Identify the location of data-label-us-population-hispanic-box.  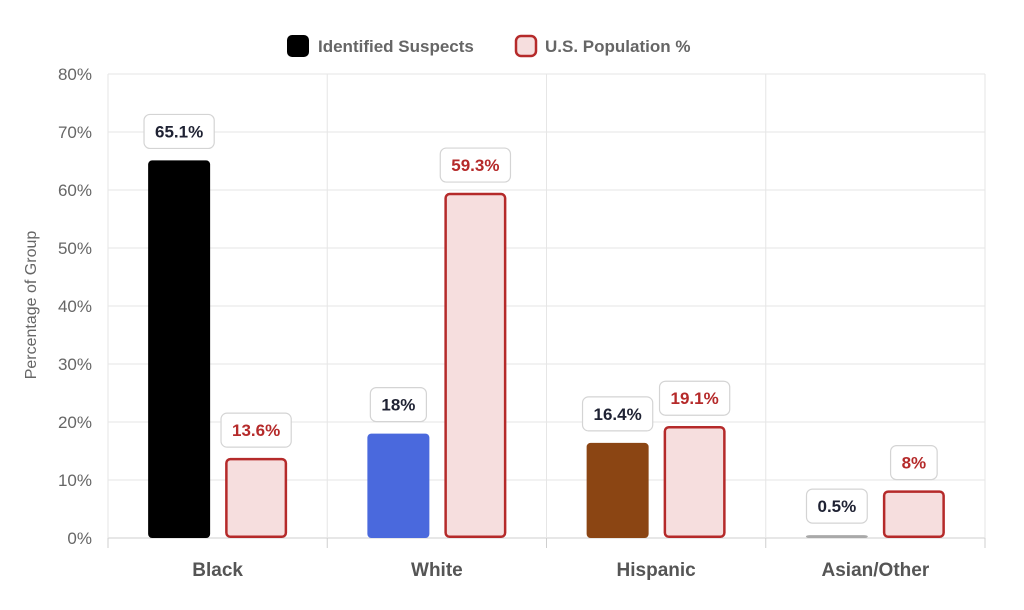
(694, 398).